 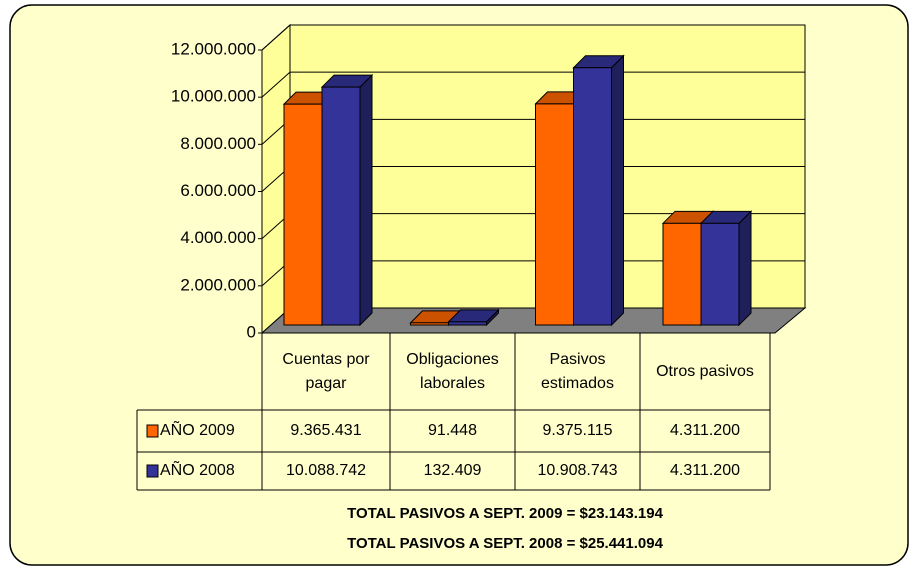 I want to click on annotation: TOTAL PASIVOS A SEPT. 2008 = $25.441.094, so click(x=505, y=543).